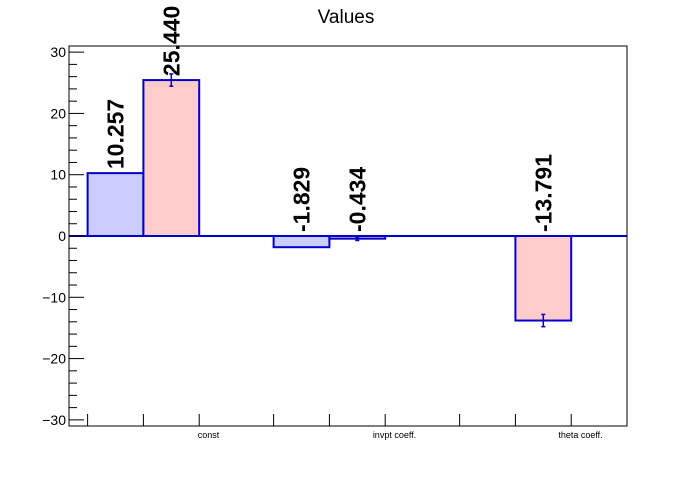 This screenshot has height=477, width=696. Describe the element at coordinates (62, 236) in the screenshot. I see `y-tick-label: 0` at that location.